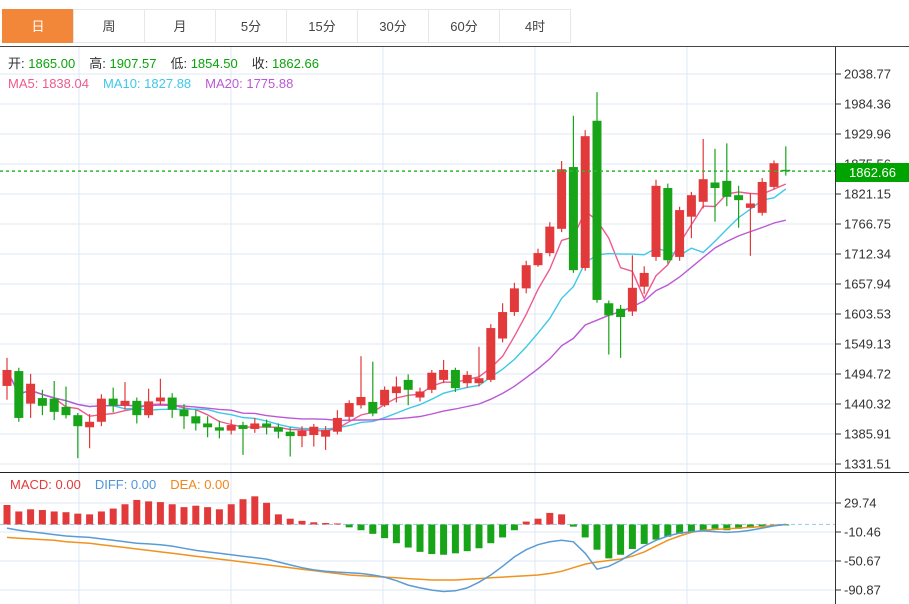 The image size is (909, 604). Describe the element at coordinates (867, 434) in the screenshot. I see `price-tick-label: 1385.91` at that location.